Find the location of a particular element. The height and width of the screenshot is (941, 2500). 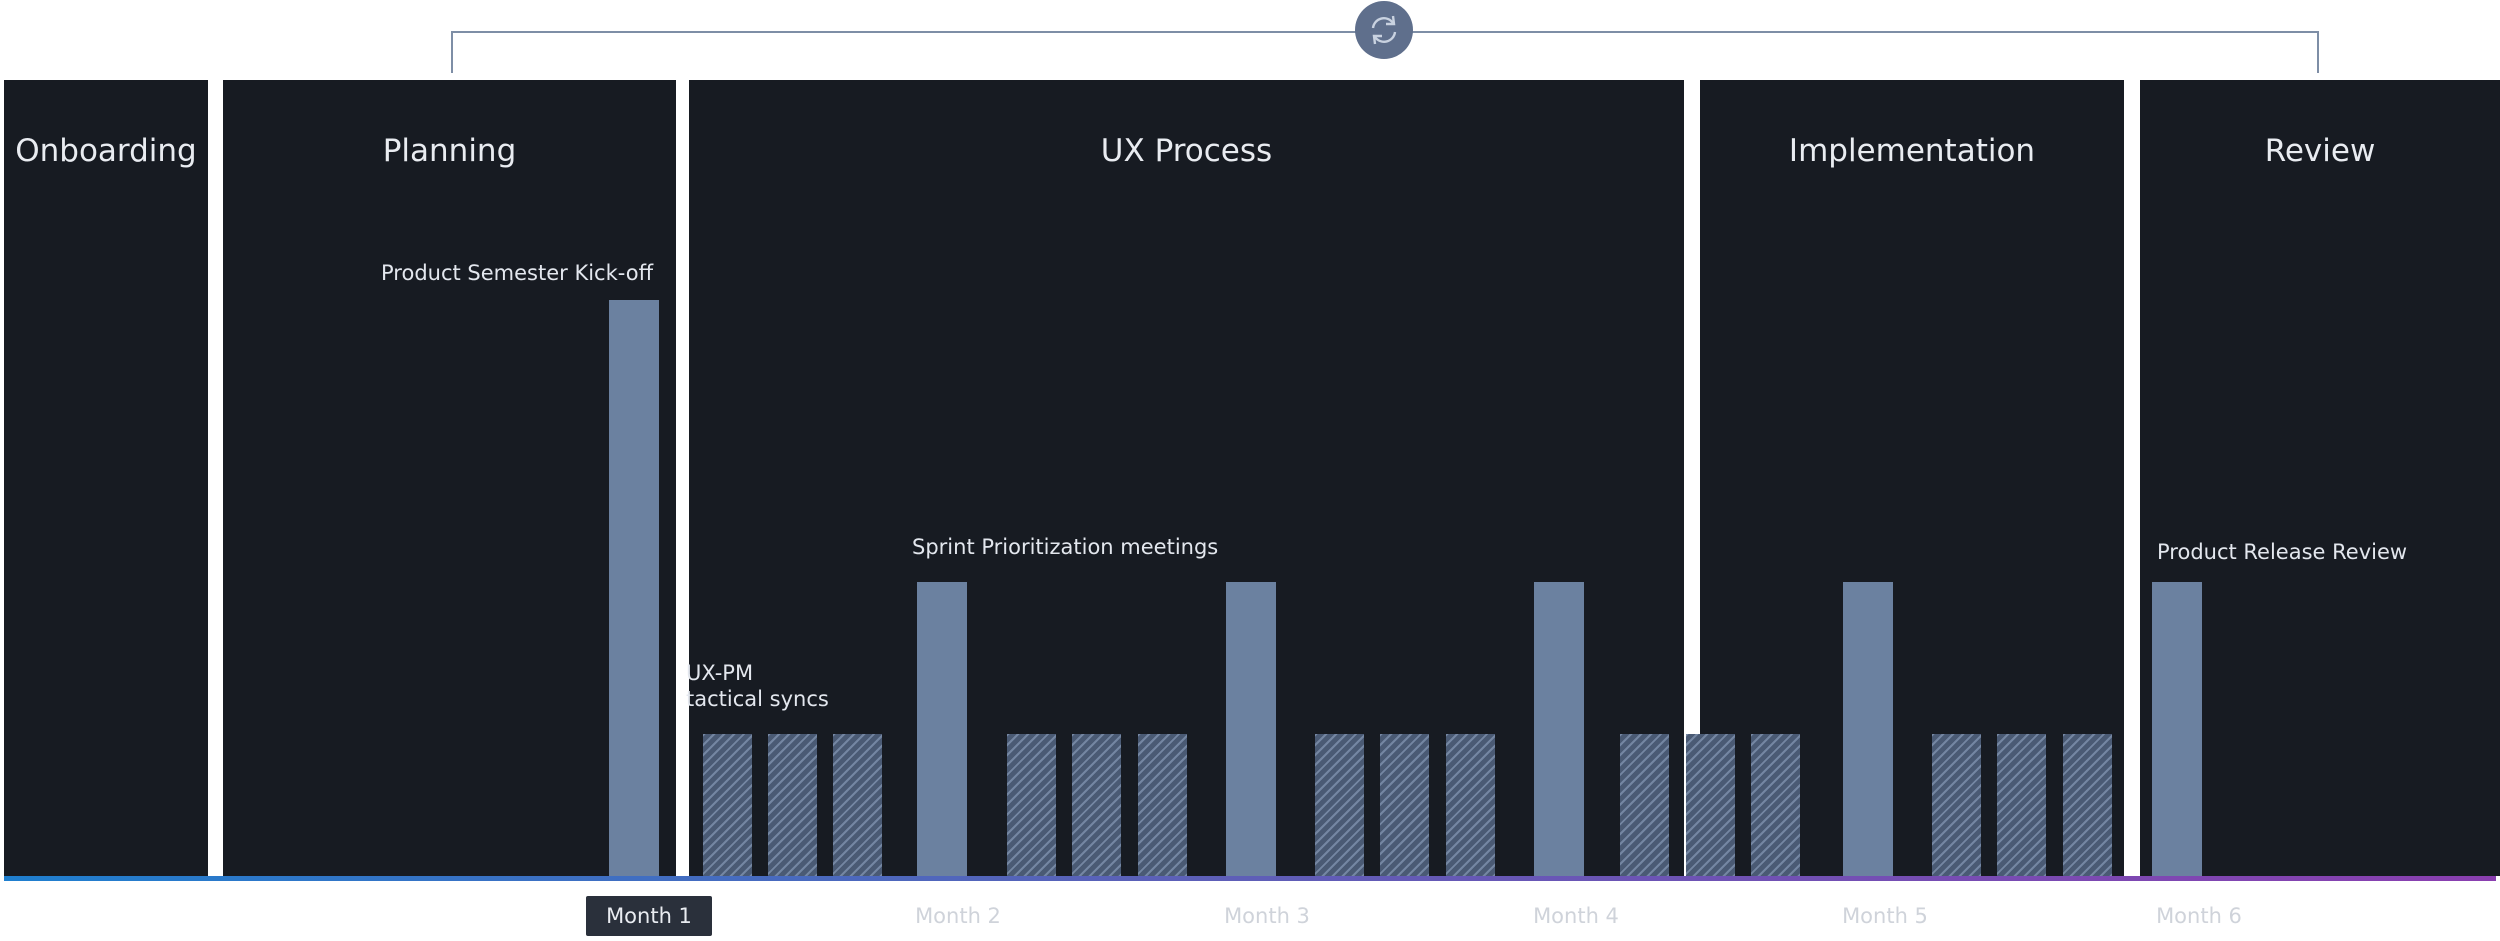

kickoff-label: Product Semester Kick-off is located at coordinates (517, 273).